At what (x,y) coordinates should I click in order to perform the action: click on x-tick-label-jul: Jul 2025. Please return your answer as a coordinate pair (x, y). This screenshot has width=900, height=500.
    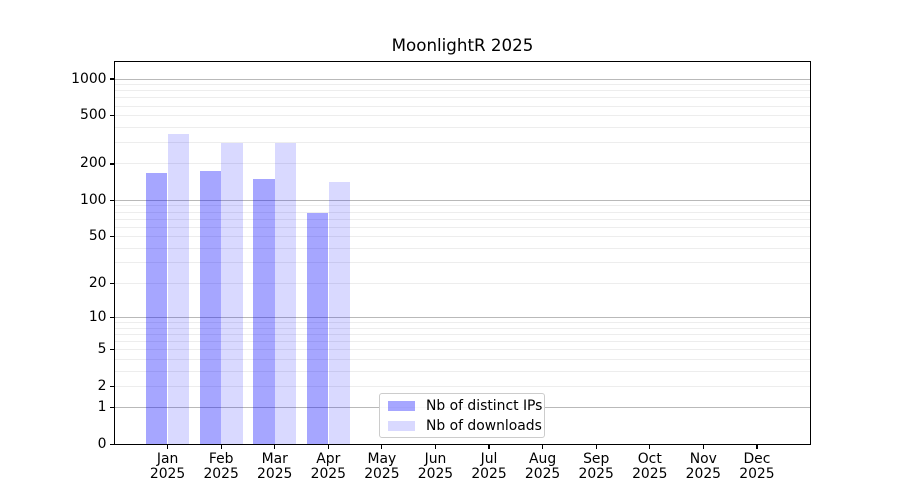
    Looking at the image, I should click on (489, 466).